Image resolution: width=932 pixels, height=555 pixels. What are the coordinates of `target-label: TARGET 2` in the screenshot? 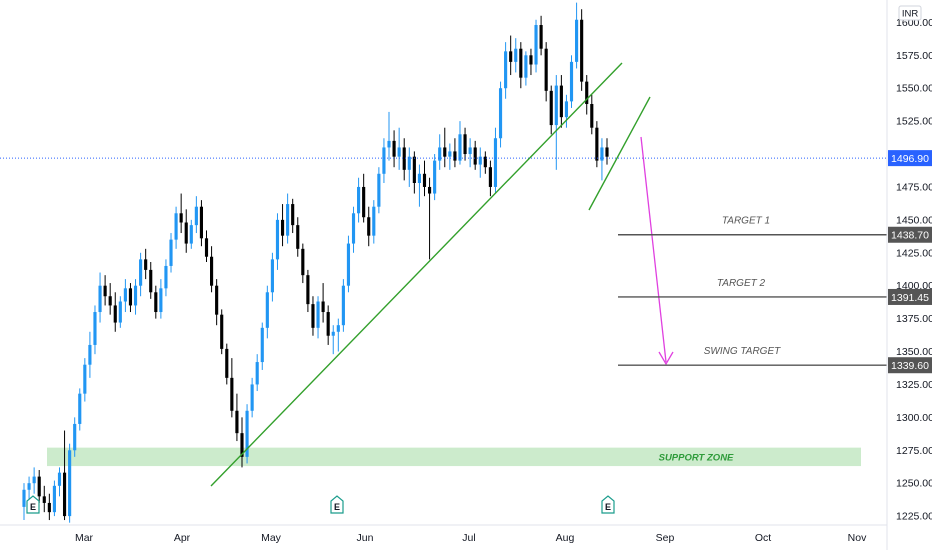 It's located at (741, 283).